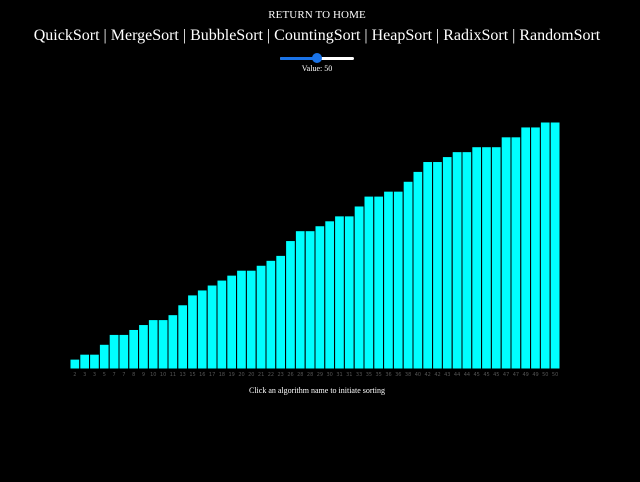 The image size is (640, 482). I want to click on bar-value-label: 11, so click(173, 375).